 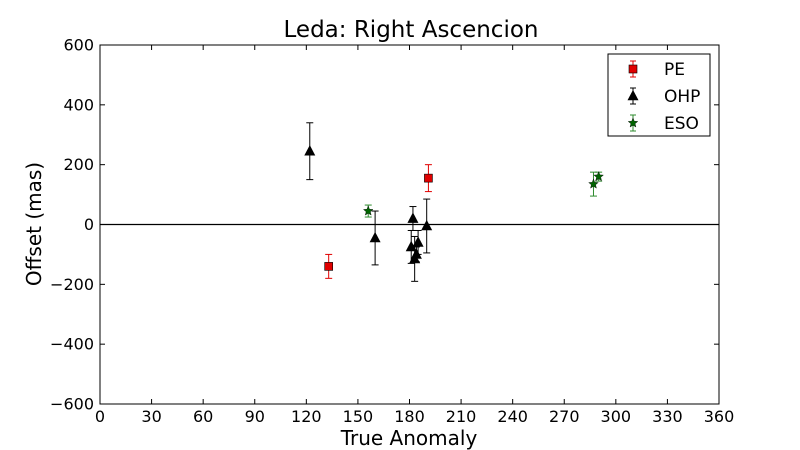 What do you see at coordinates (378, 221) in the screenshot?
I see `series-pe` at bounding box center [378, 221].